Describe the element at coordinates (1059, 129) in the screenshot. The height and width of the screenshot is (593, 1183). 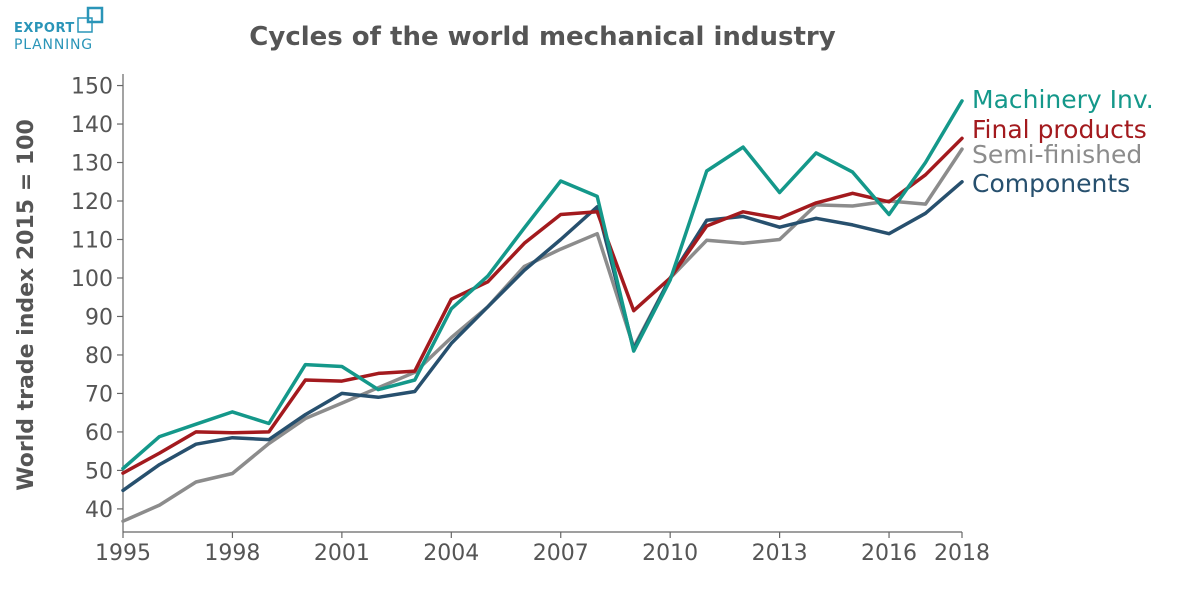
I see `legend-label: Final products` at that location.